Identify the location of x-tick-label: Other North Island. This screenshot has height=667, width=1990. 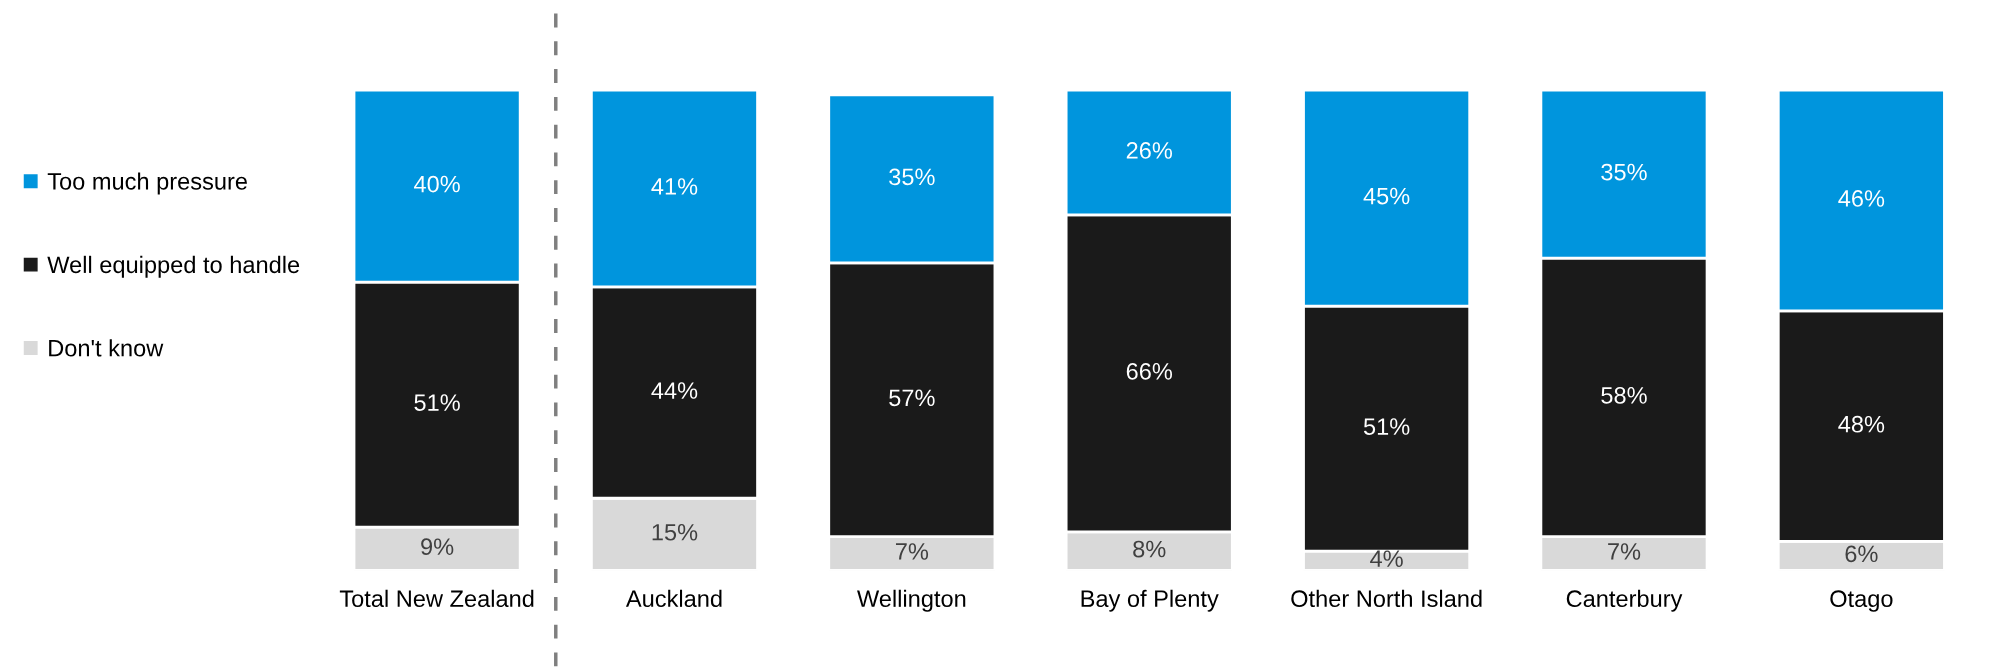
(1386, 598).